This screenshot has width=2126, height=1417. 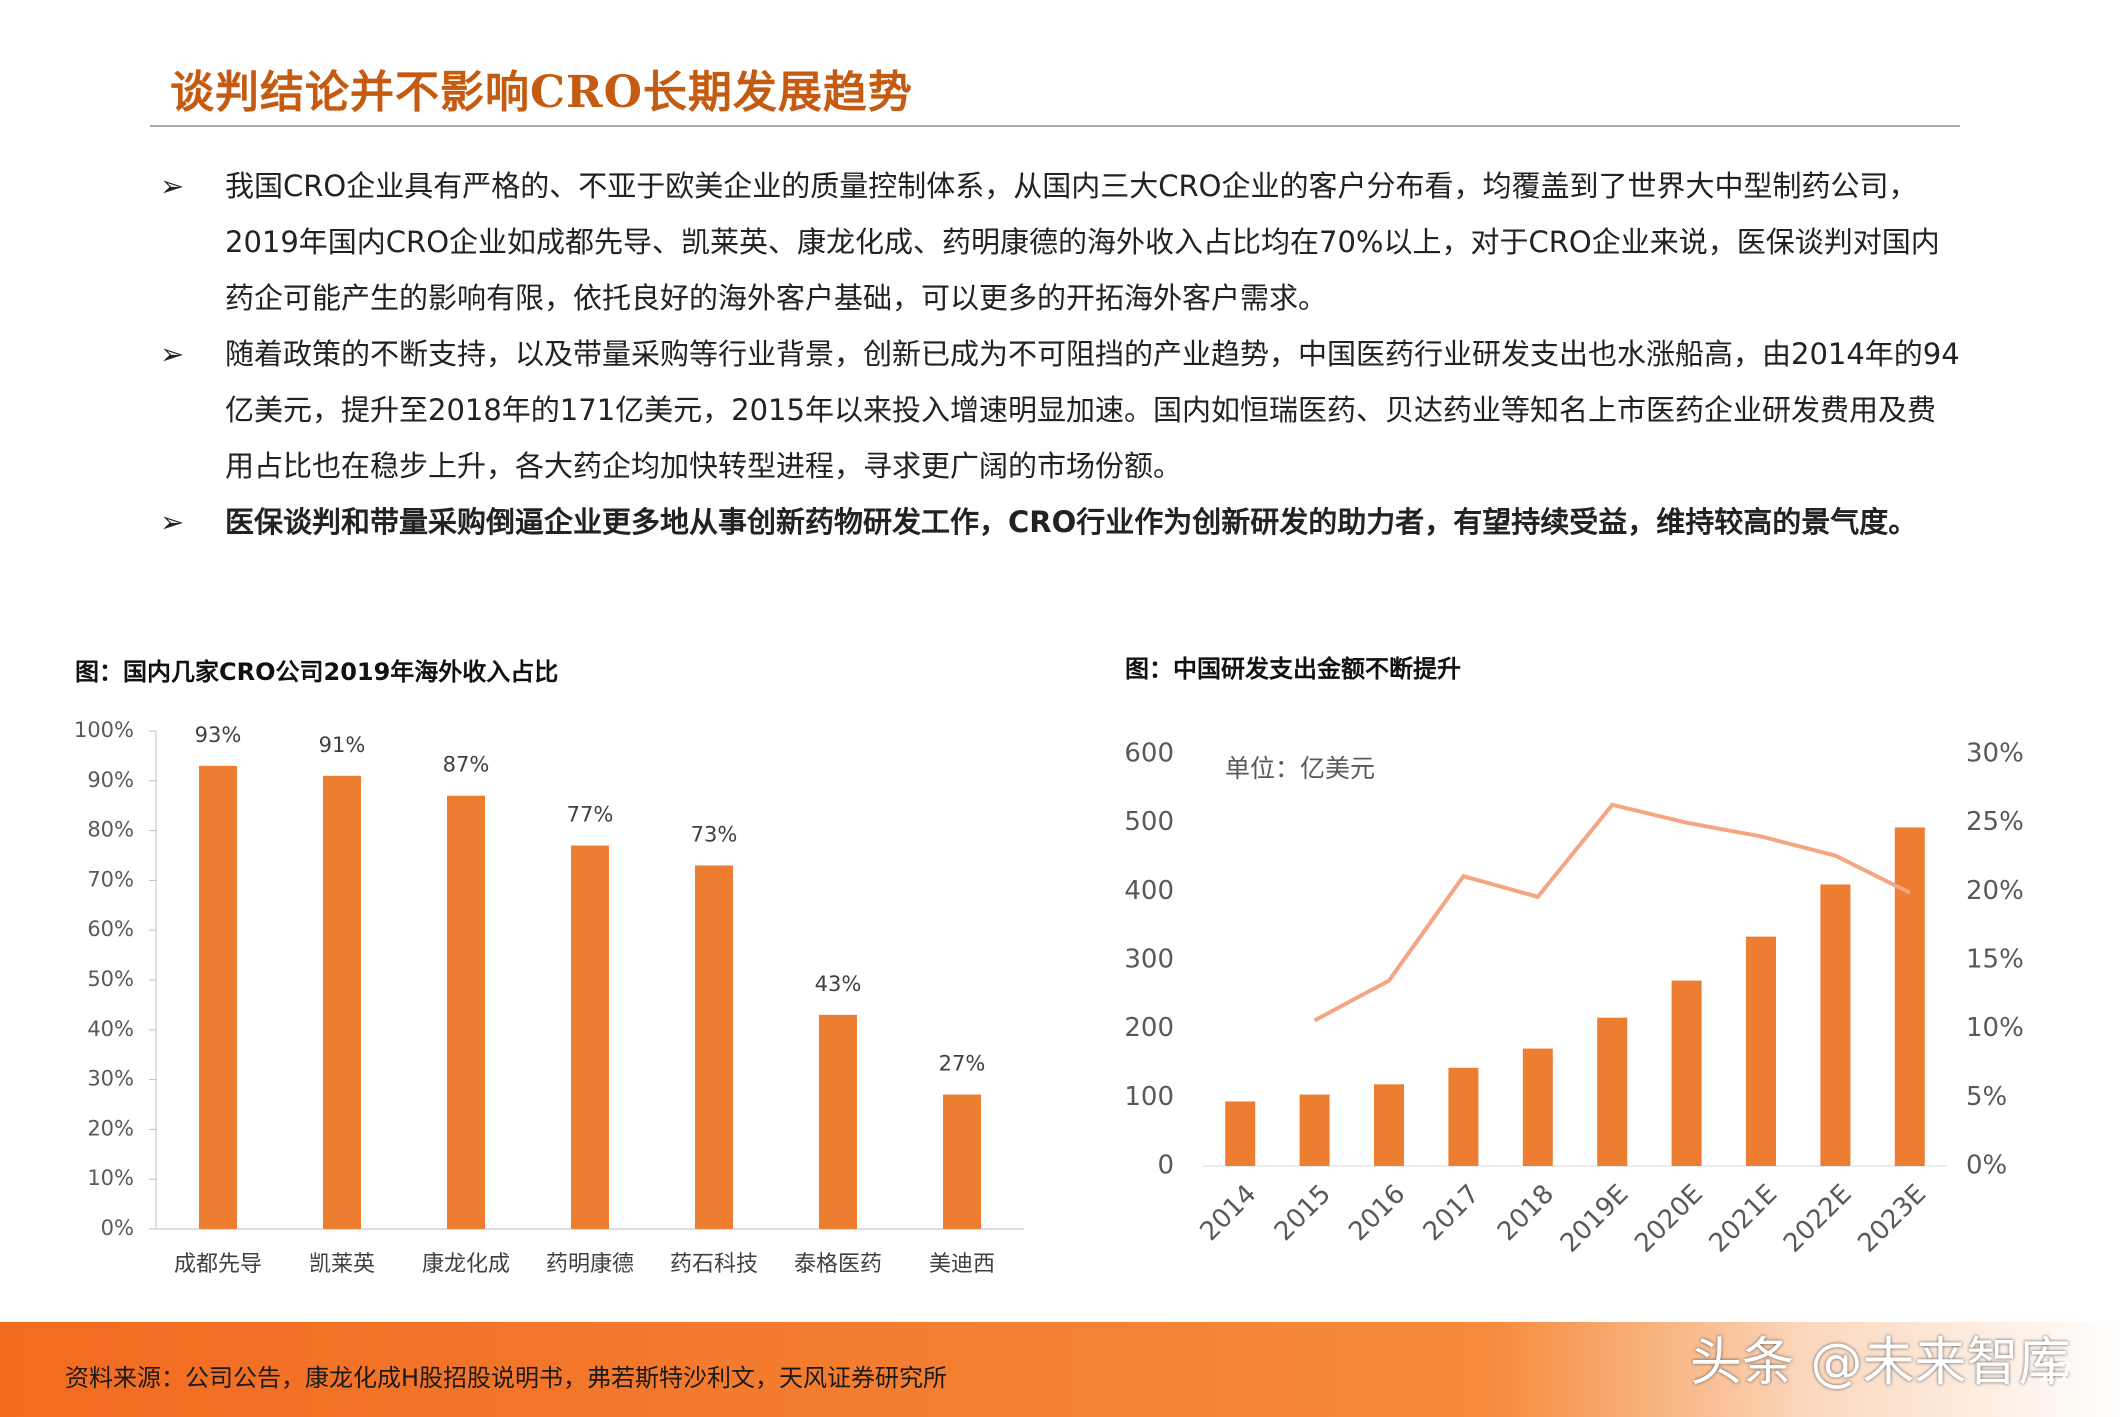 I want to click on value-label: 43%, so click(x=838, y=984).